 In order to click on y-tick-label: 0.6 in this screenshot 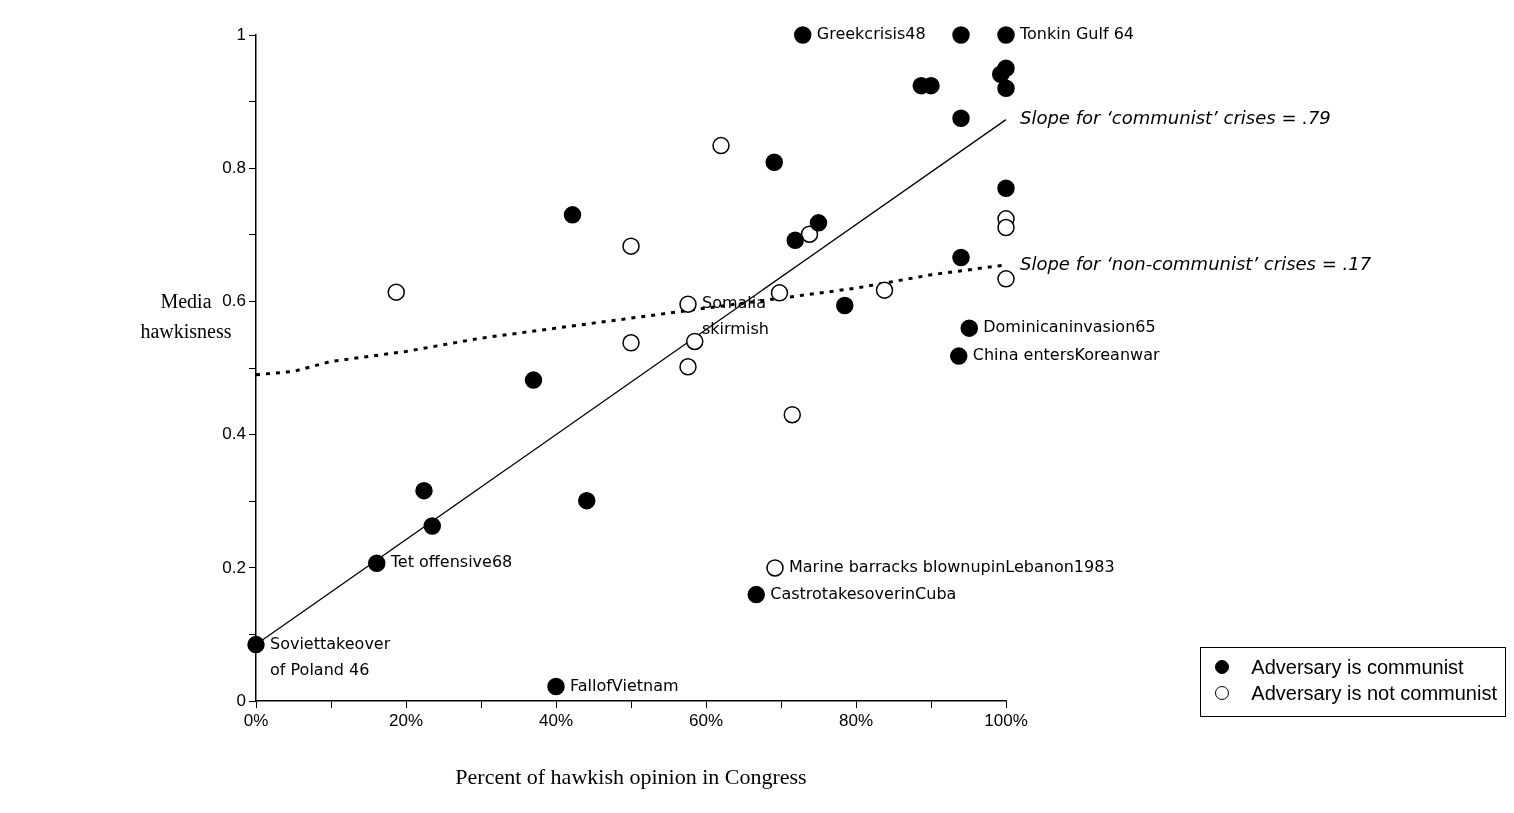, I will do `click(234, 301)`.